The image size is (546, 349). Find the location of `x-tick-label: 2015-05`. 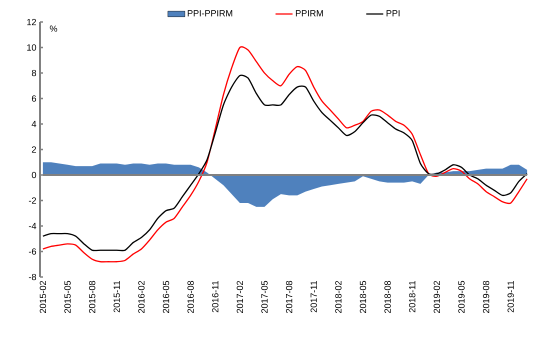

x-tick-label: 2015-05 is located at coordinates (67, 296).